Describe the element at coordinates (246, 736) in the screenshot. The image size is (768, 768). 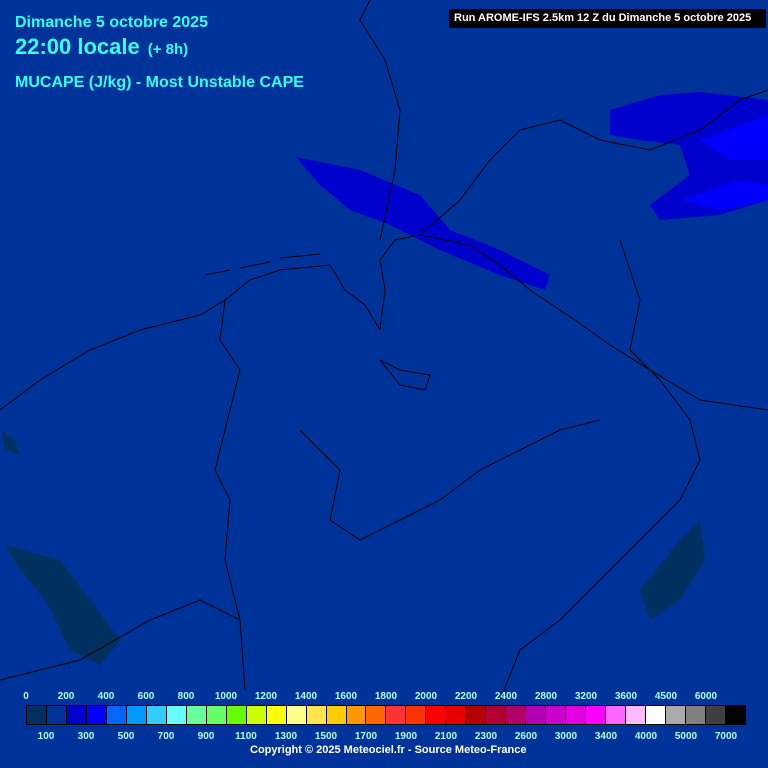
I see `legend-bottom-label: 1100` at that location.